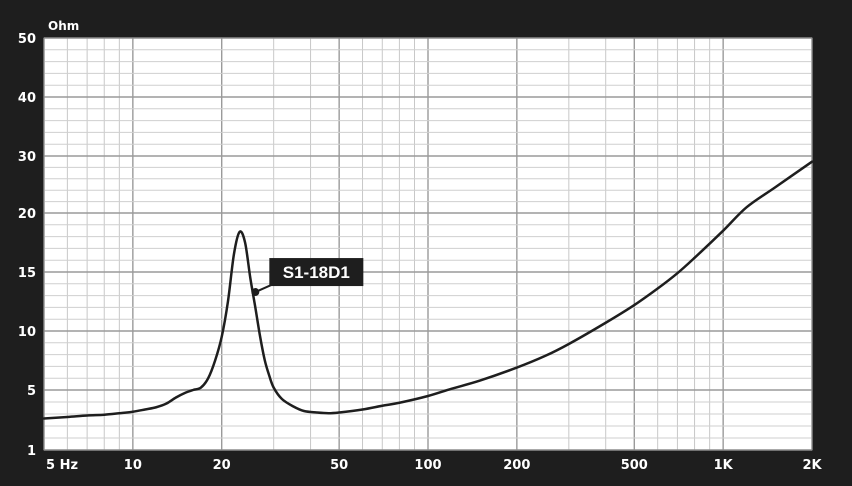  Describe the element at coordinates (27, 157) in the screenshot. I see `y-tick-label: 30` at that location.